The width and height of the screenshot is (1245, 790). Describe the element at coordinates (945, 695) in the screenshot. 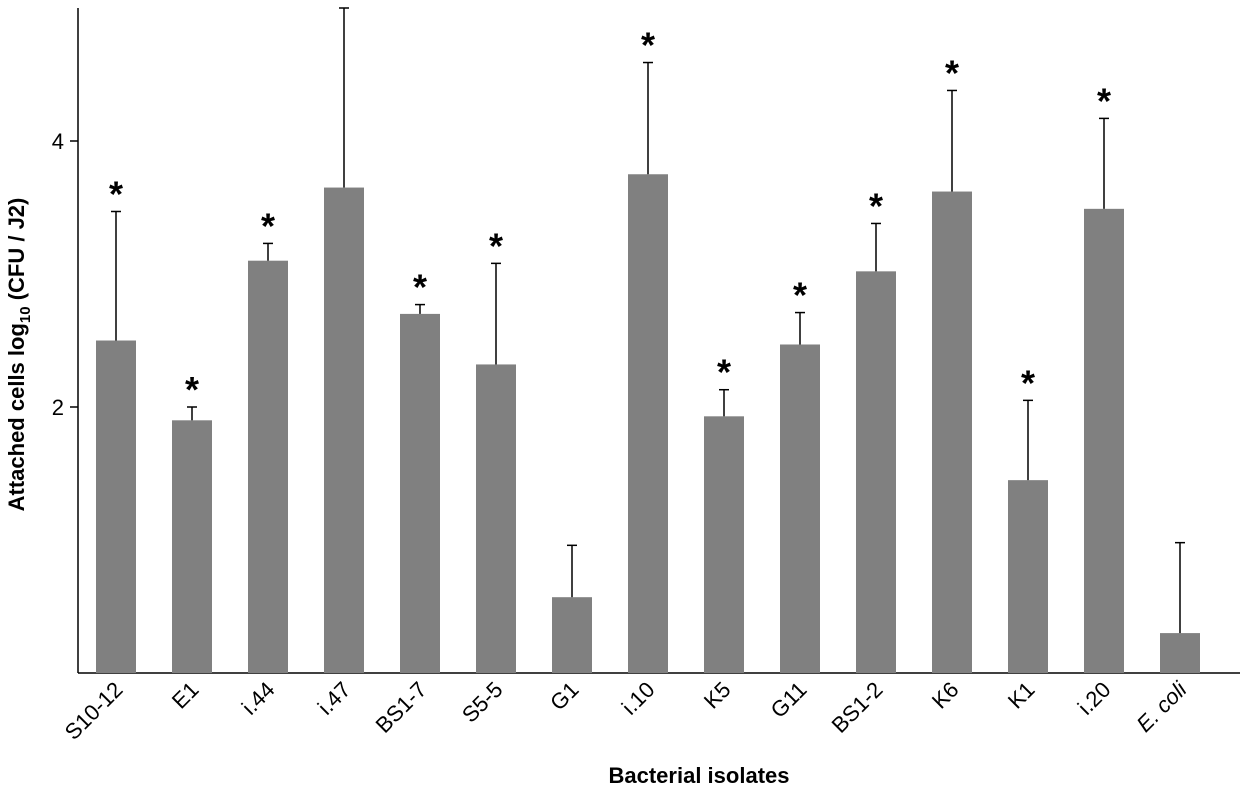

I see `x-tick-label: K6` at that location.